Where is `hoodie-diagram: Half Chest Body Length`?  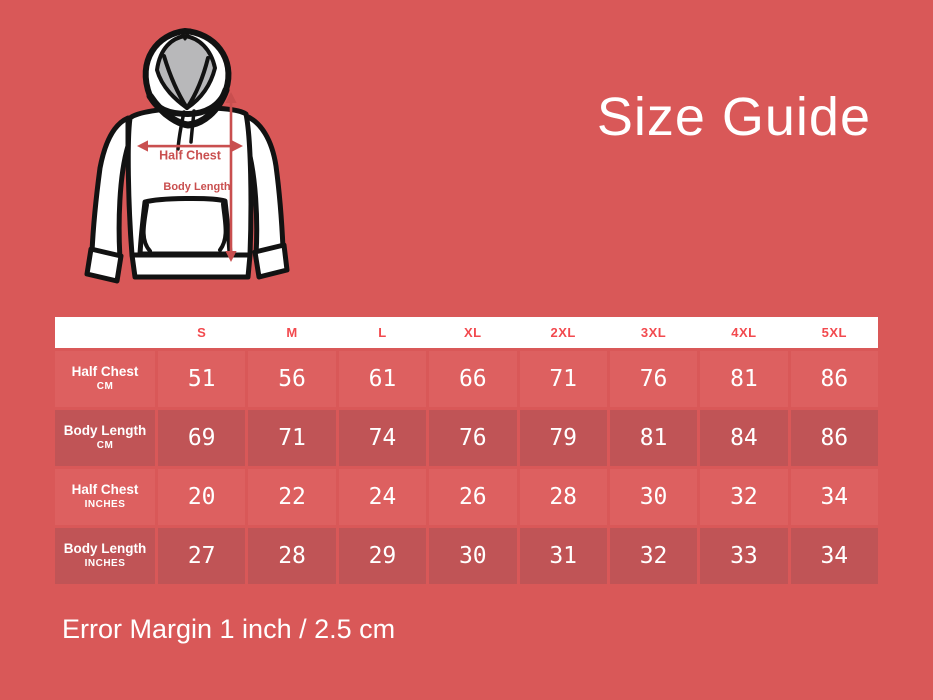 hoodie-diagram: Half Chest Body Length is located at coordinates (191, 155).